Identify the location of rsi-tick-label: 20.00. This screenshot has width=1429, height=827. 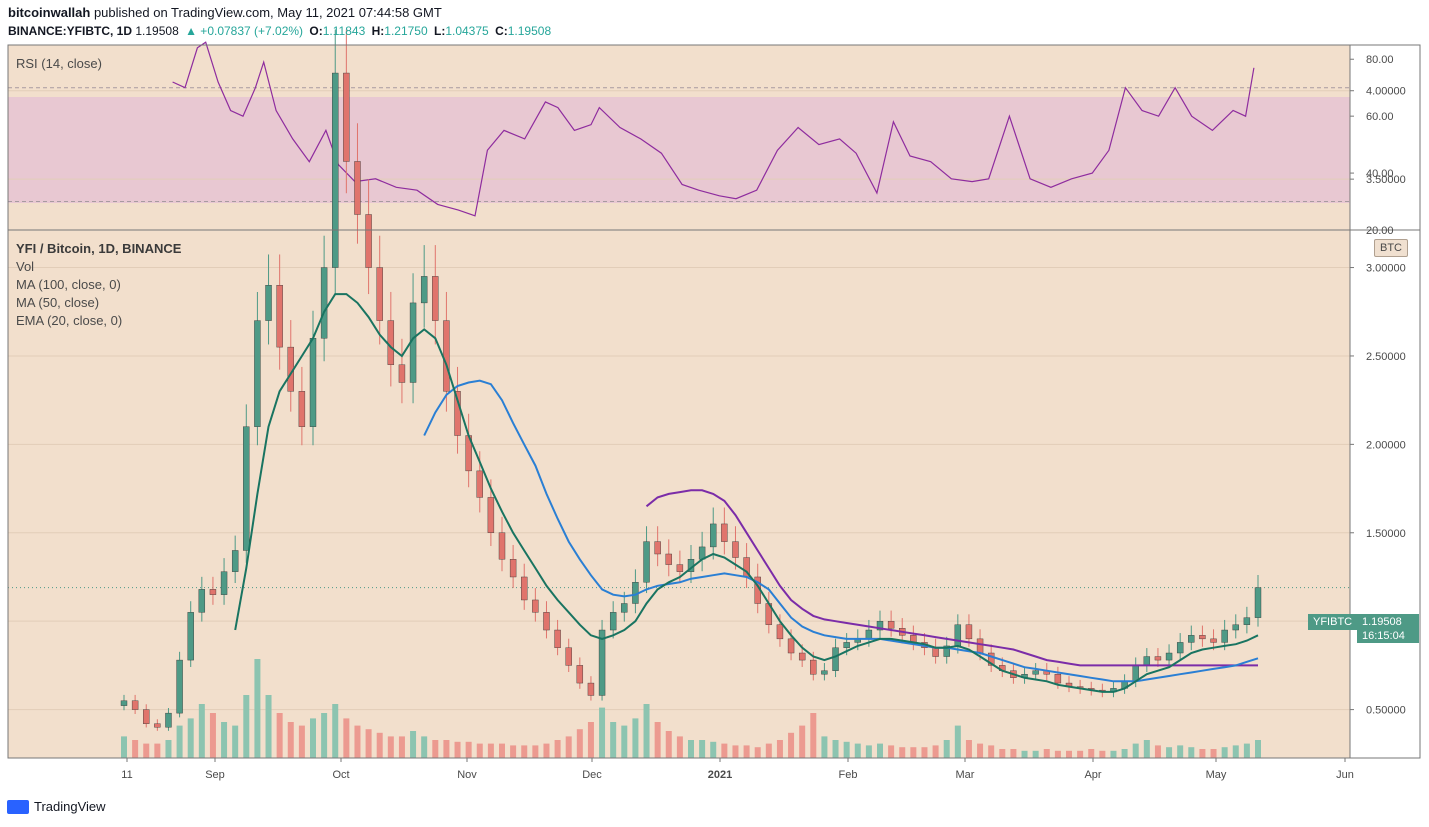
(1380, 231).